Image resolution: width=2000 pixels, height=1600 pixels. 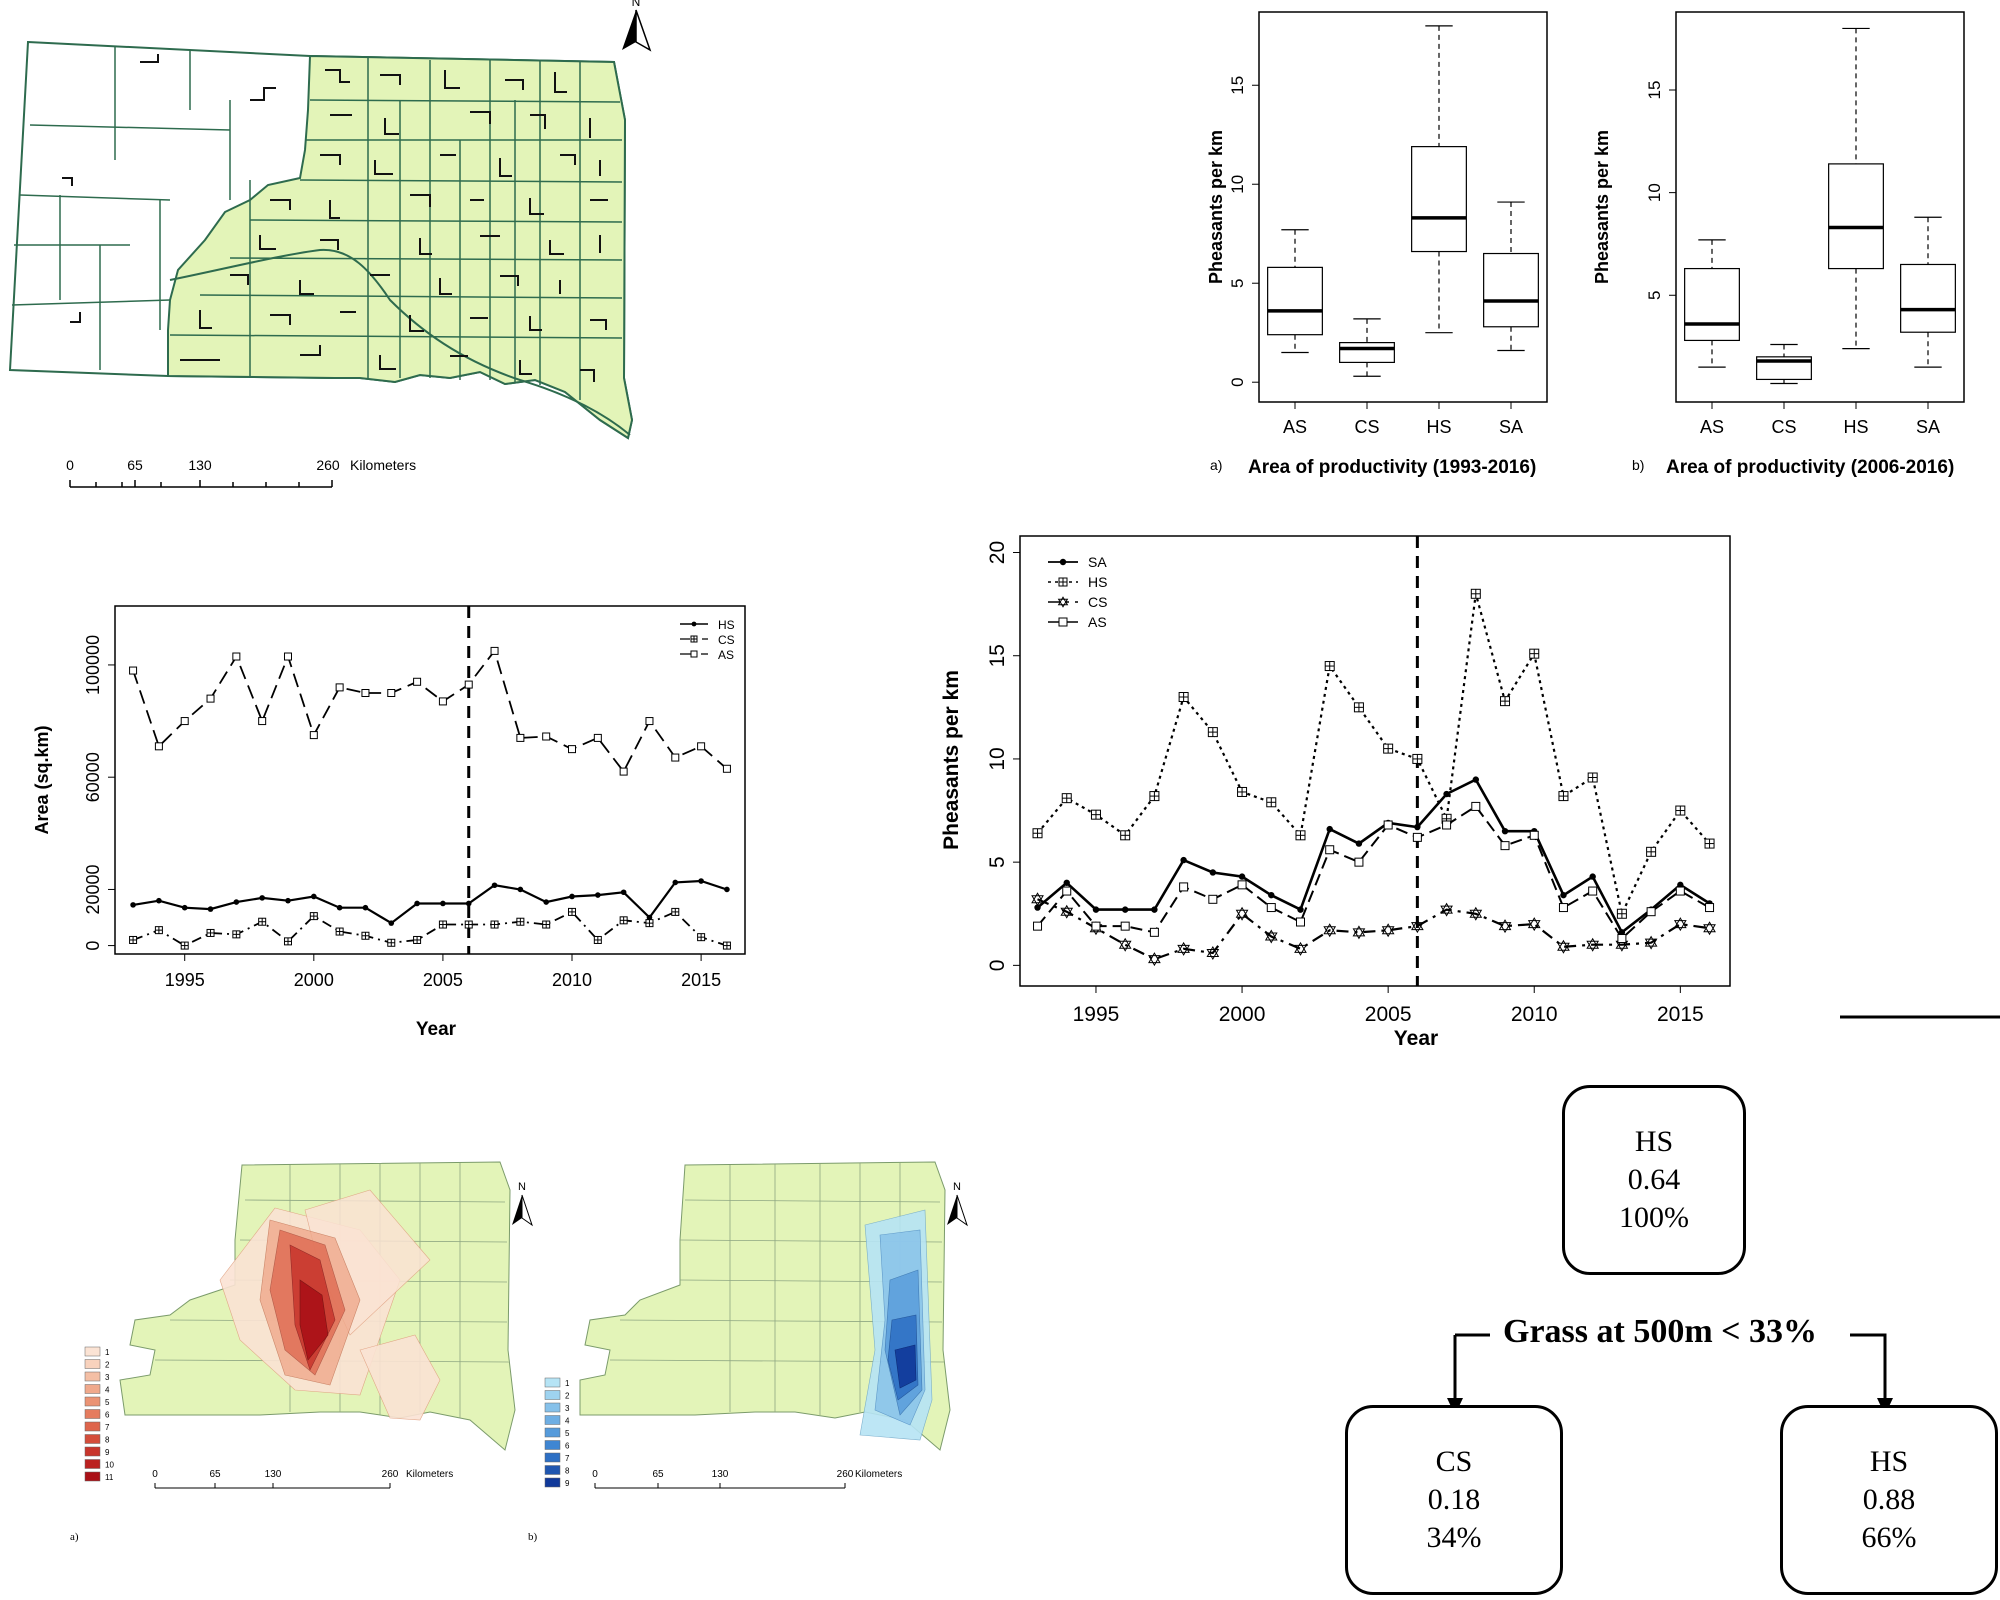 I want to click on legend-item-AS: AS, so click(x=1077, y=622).